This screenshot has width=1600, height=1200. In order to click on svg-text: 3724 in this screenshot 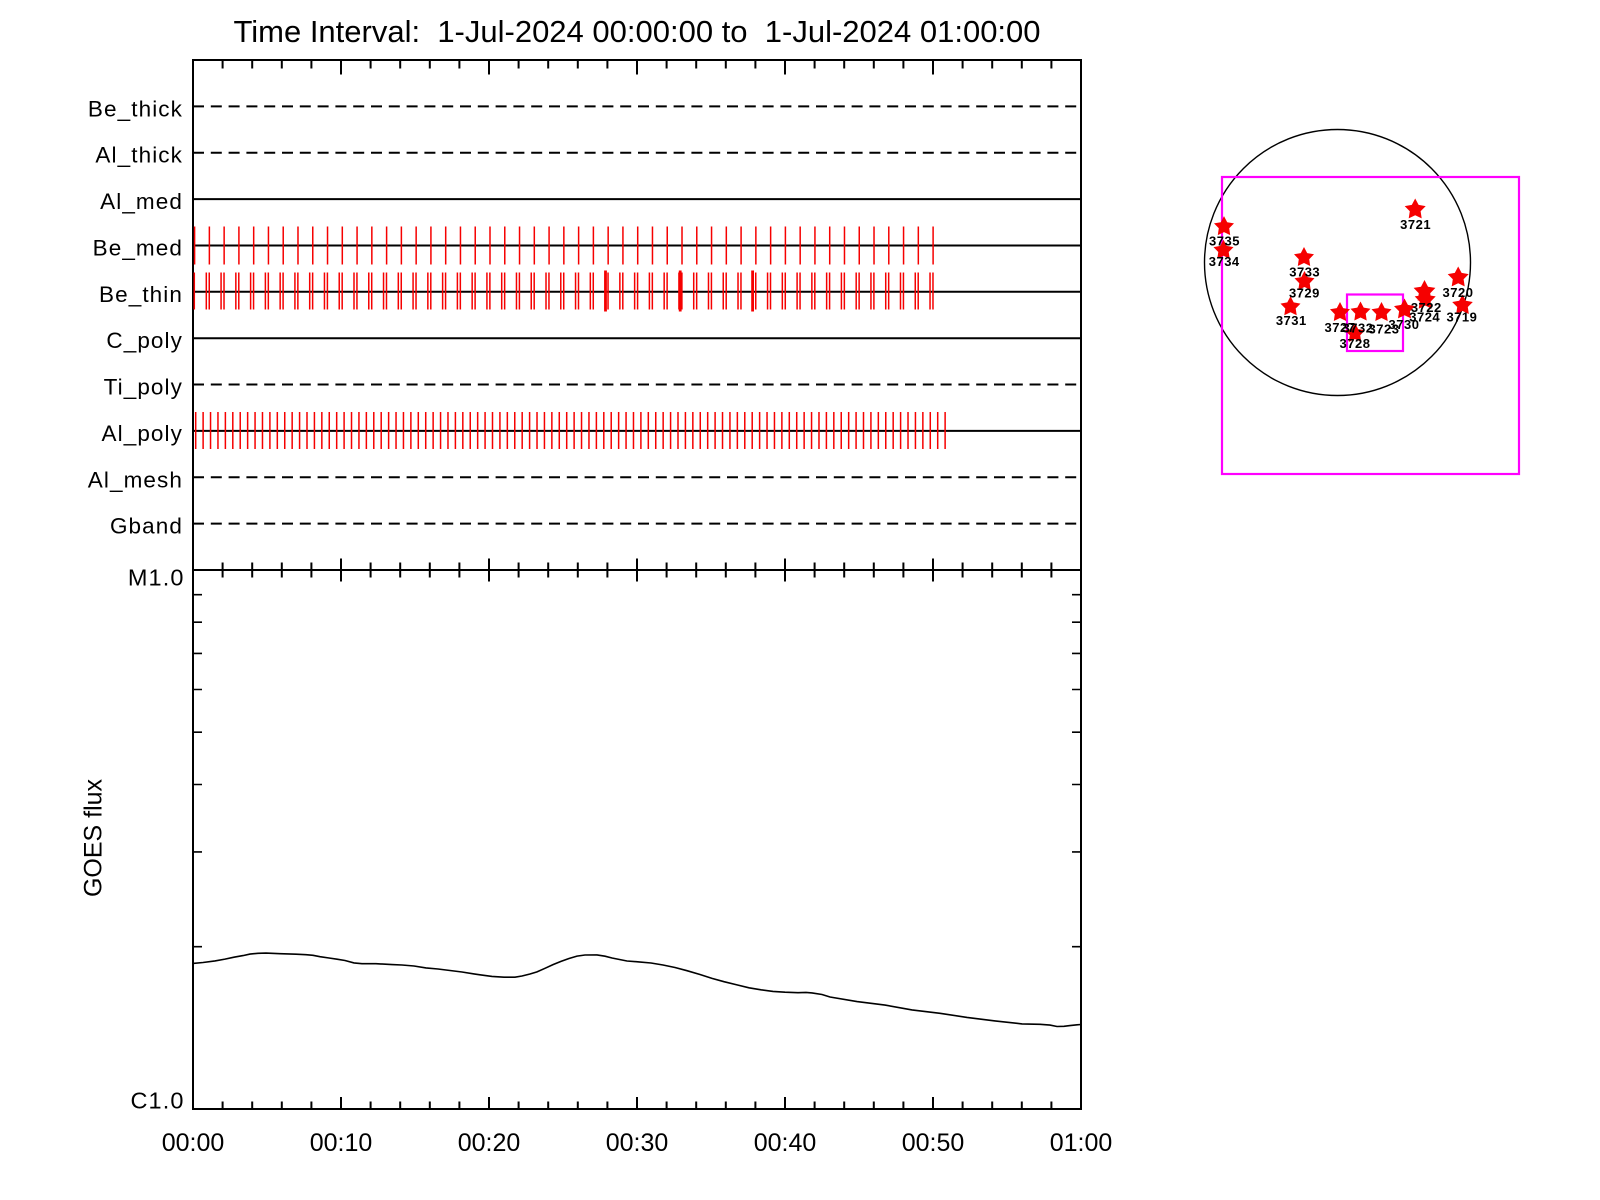, I will do `click(1424, 316)`.